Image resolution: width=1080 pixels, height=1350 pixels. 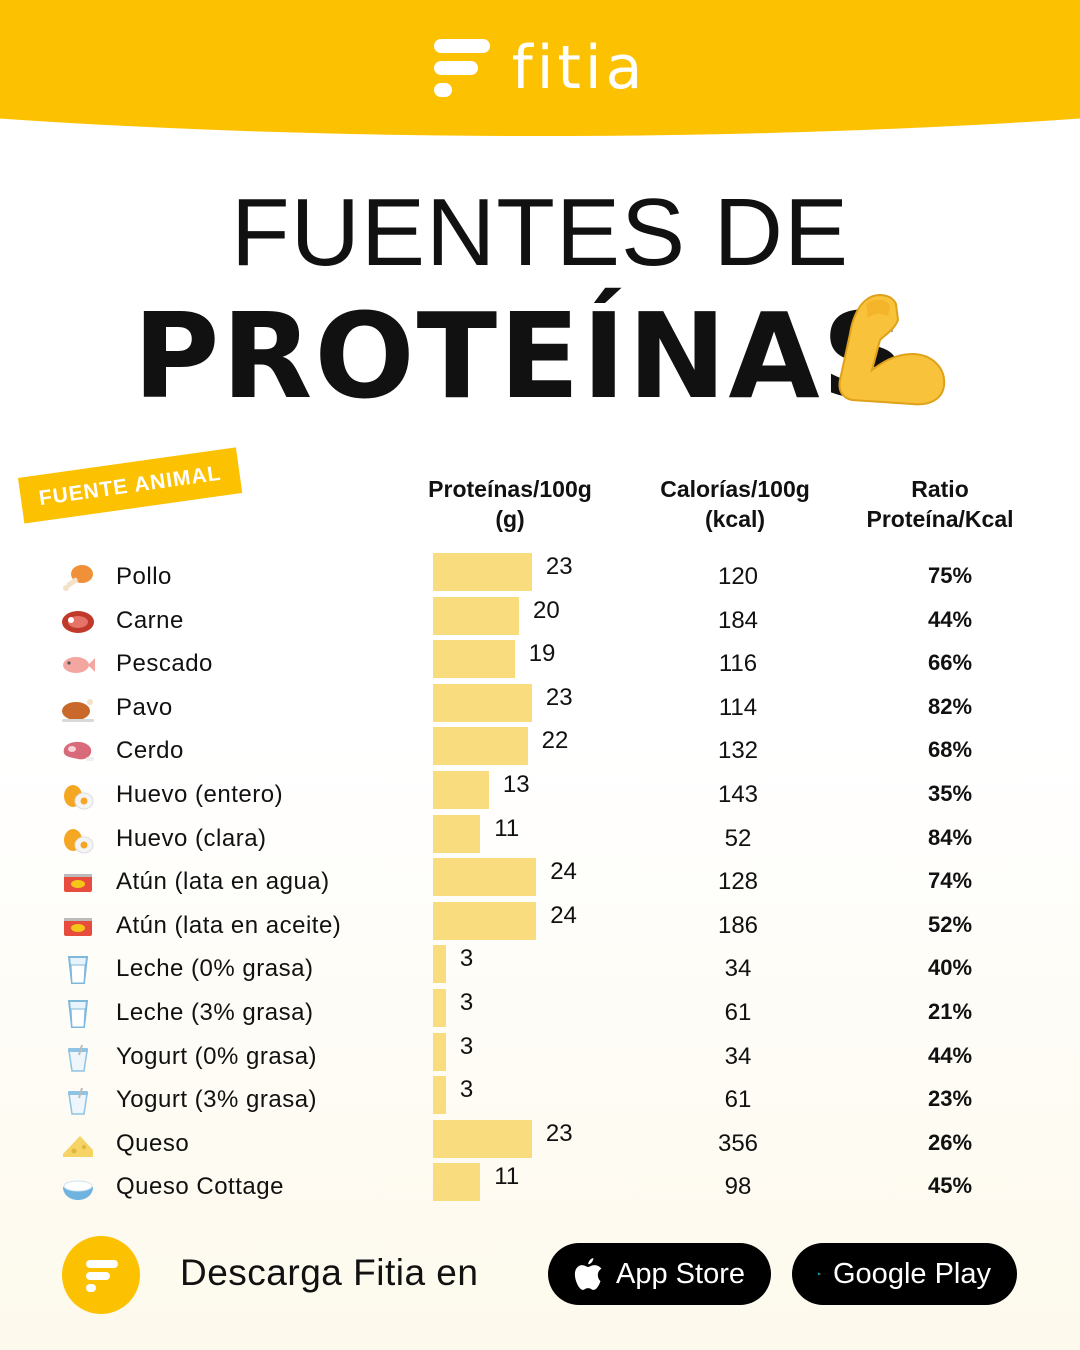 I want to click on download-text: Descarga Fitia en, so click(x=329, y=1272).